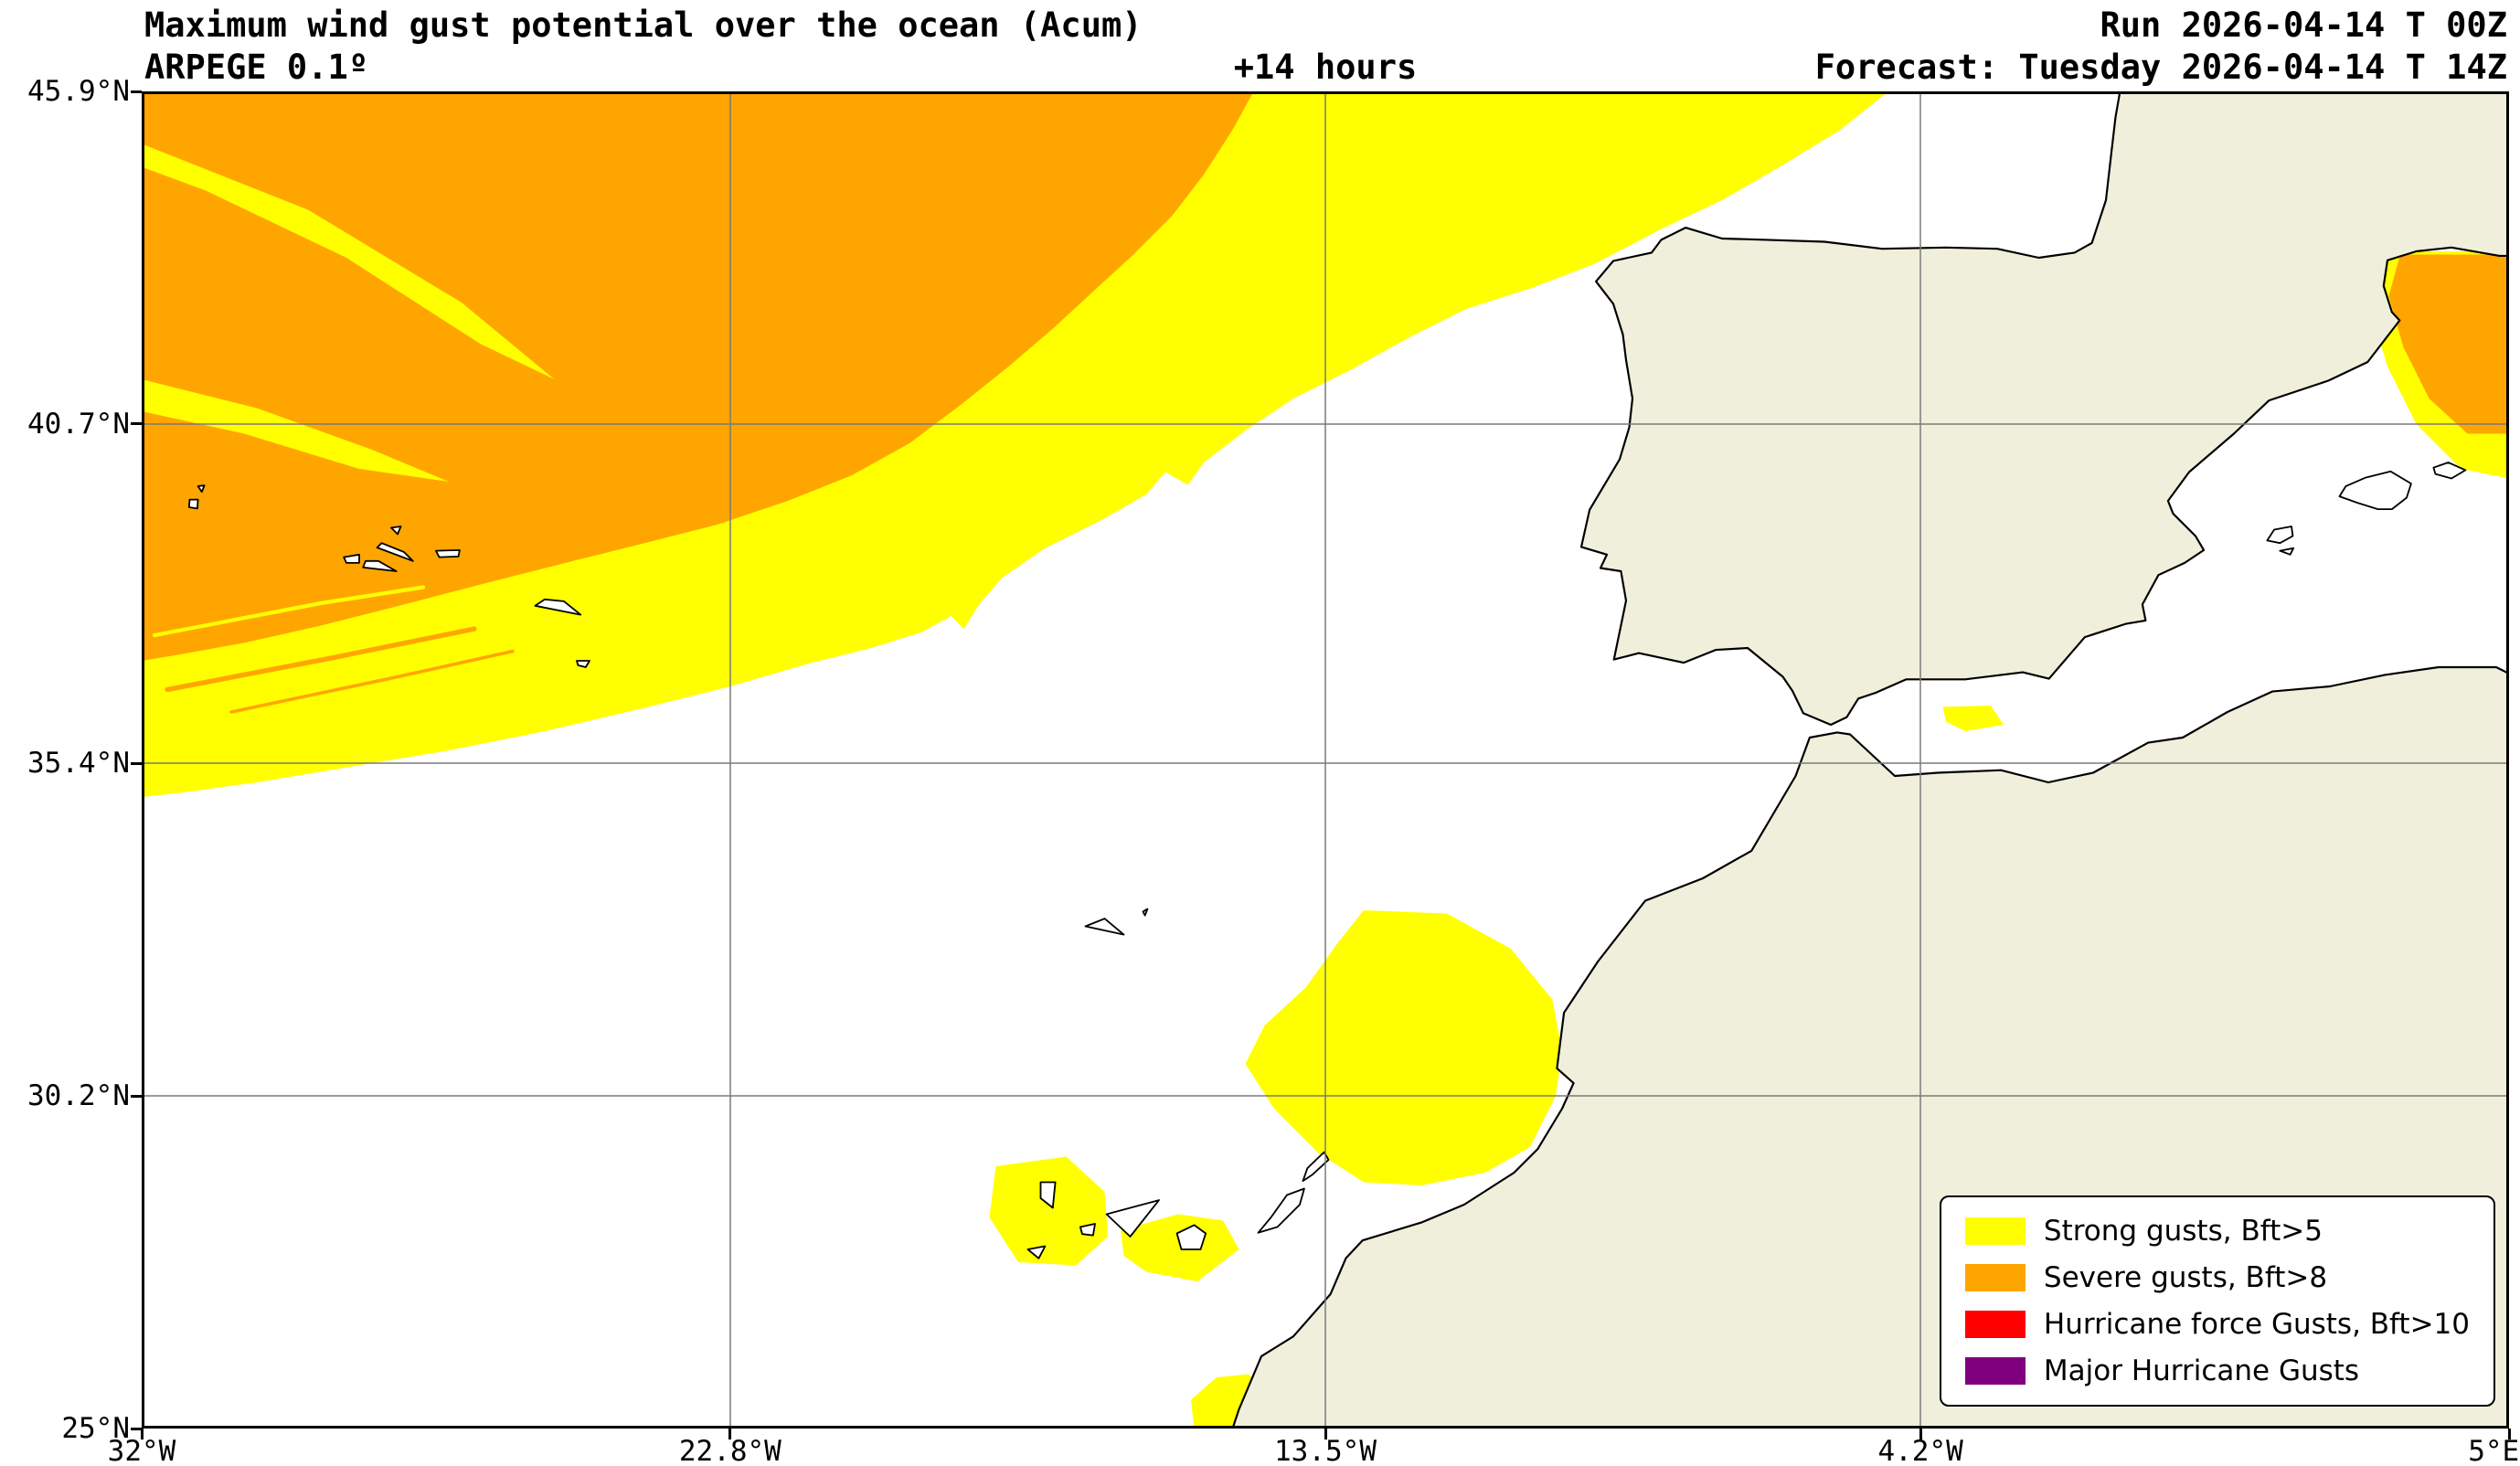  Describe the element at coordinates (1995, 1231) in the screenshot. I see `legend-swatch-yellow` at that location.